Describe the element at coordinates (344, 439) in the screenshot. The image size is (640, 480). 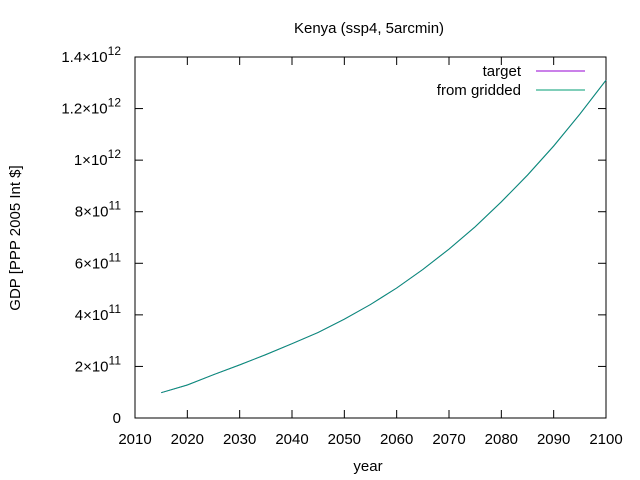
I see `x-tick-label: 2050` at that location.